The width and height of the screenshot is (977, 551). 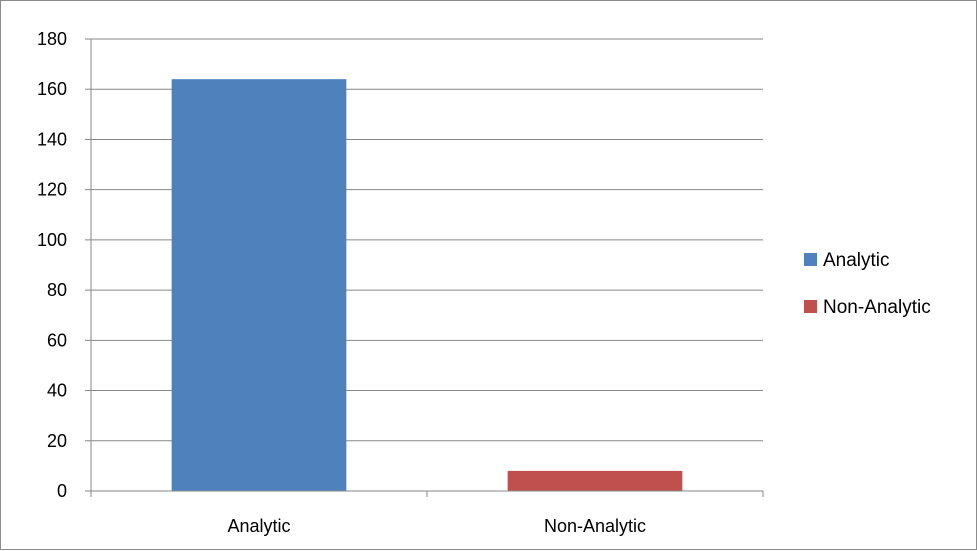 I want to click on x-tick-labels: Analytic Non-Analytic, so click(x=436, y=526).